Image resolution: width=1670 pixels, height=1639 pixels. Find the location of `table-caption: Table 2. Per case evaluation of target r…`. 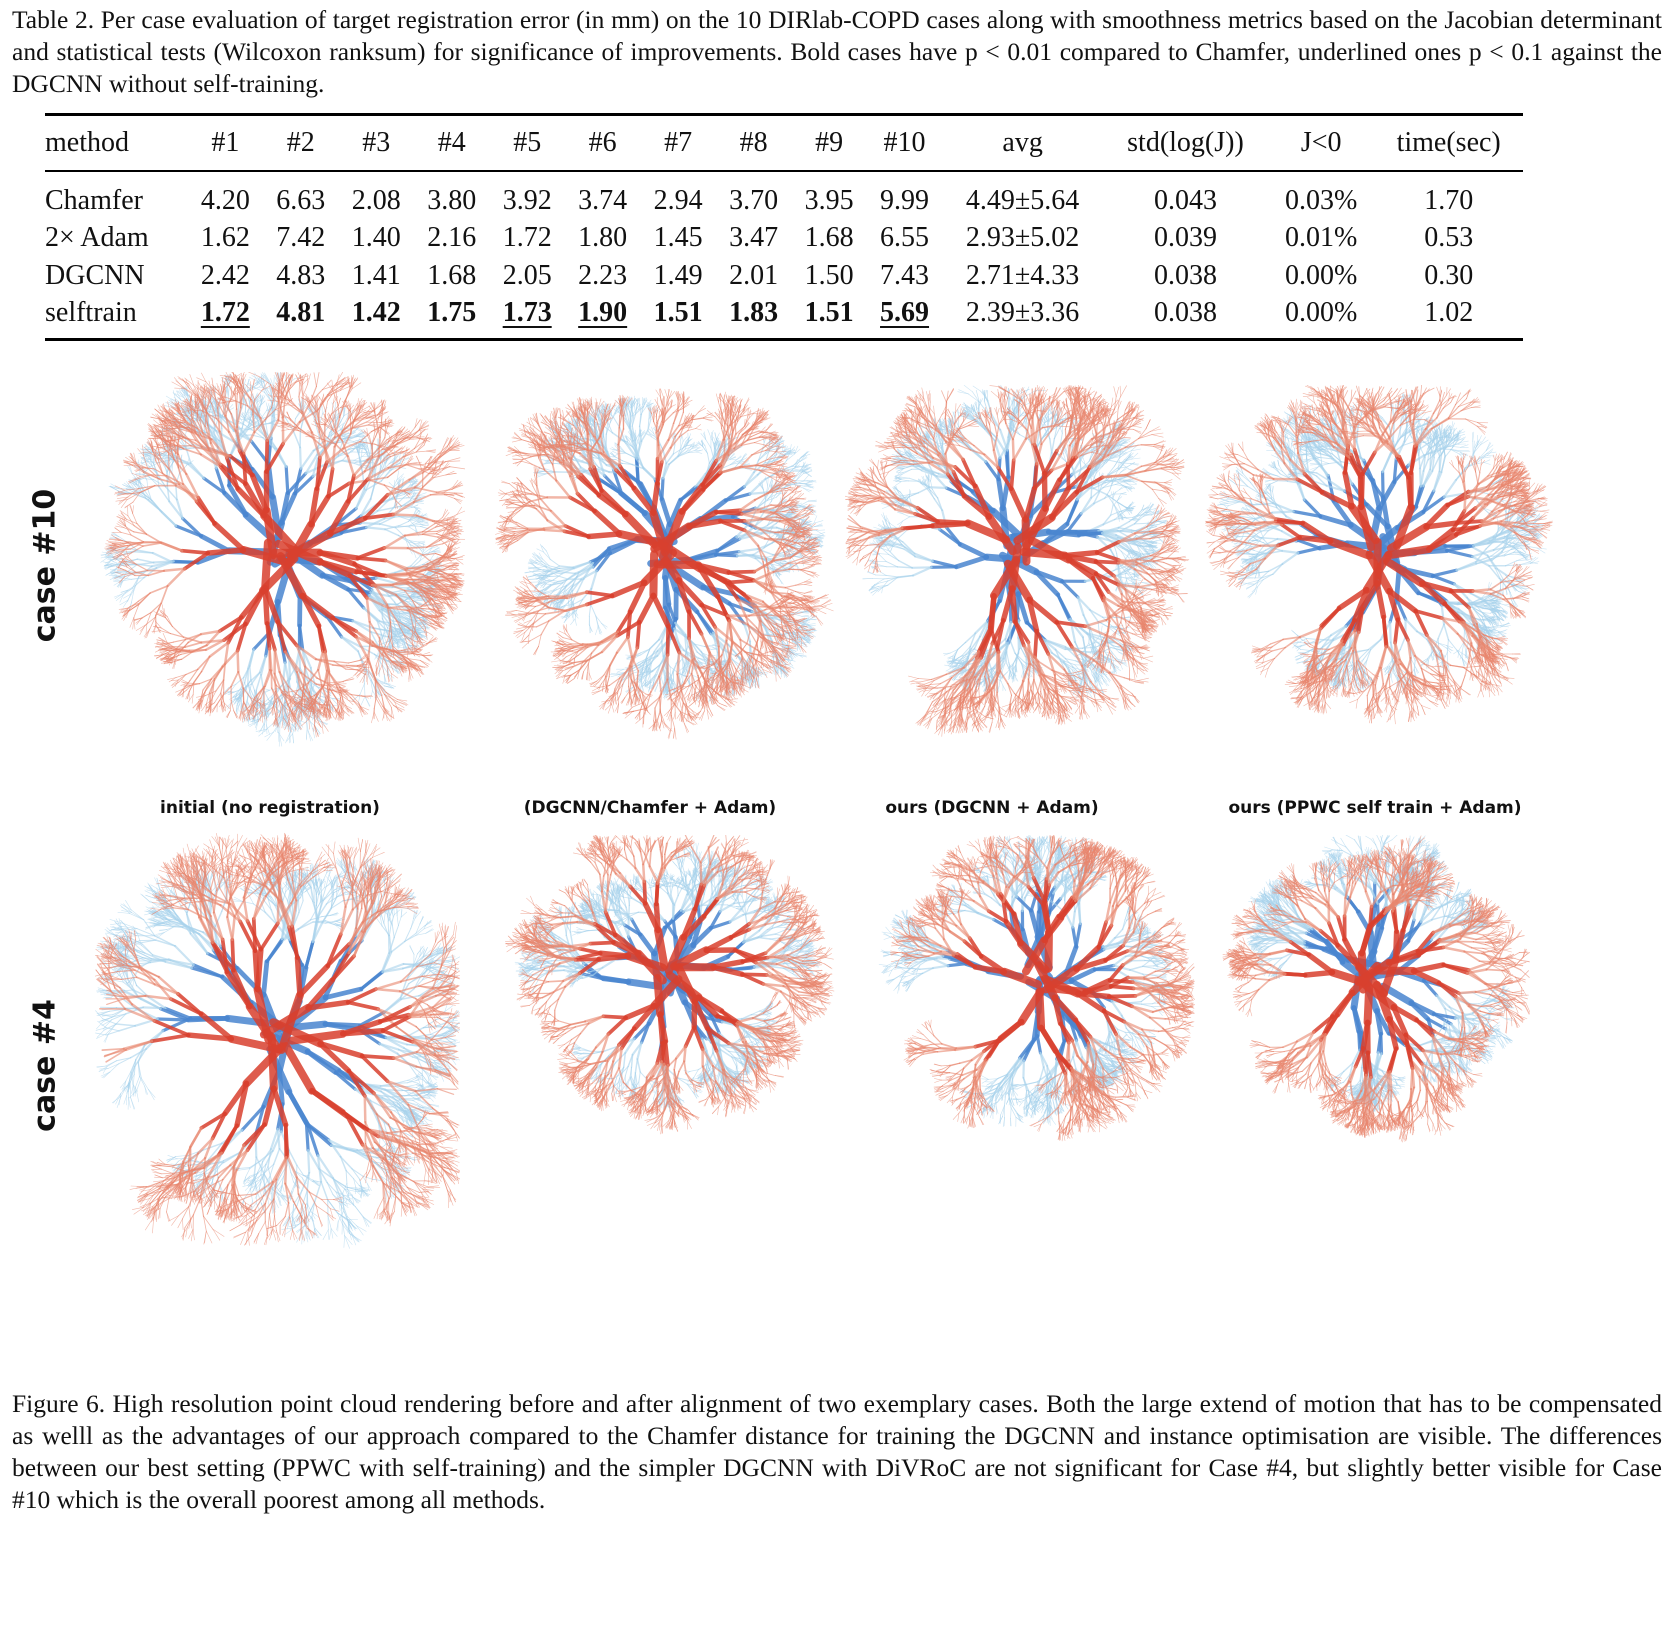

table-caption: Table 2. Per case evaluation of target r… is located at coordinates (837, 52).